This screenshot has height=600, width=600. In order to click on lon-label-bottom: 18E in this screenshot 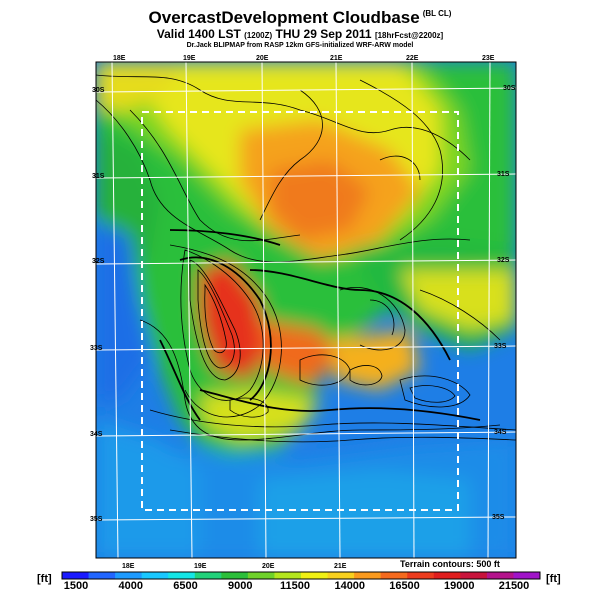, I will do `click(128, 566)`.